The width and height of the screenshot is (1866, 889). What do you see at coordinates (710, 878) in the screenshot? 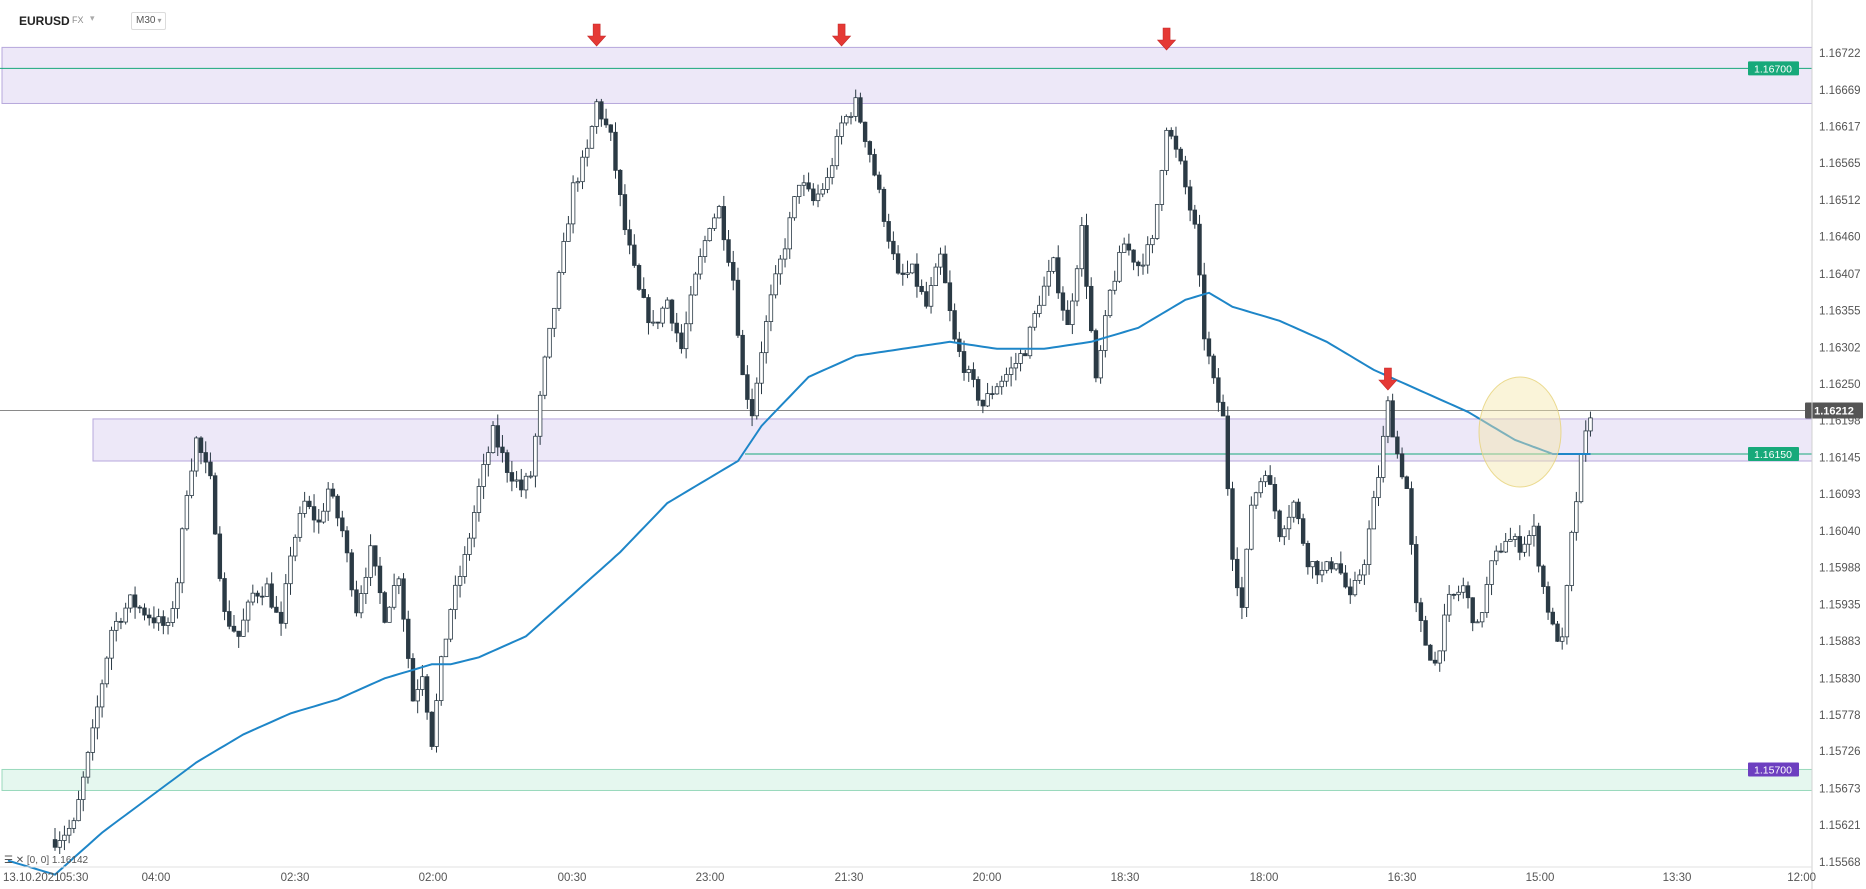
I see `x-tick-label: 23:00` at bounding box center [710, 878].